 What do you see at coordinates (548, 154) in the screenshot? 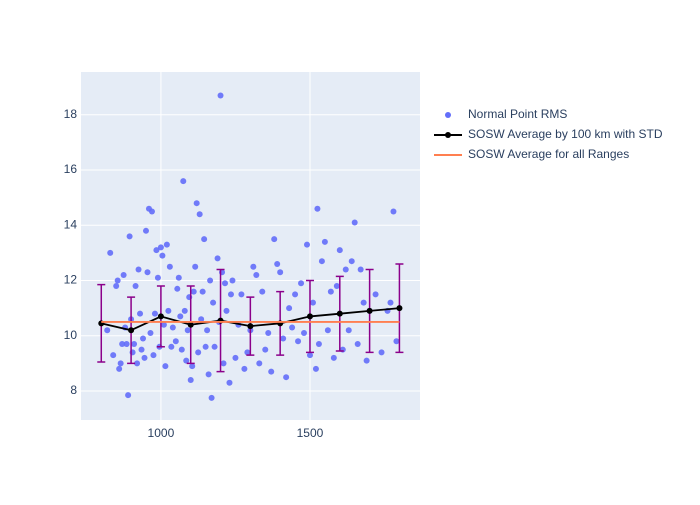
I see `legend-label: SOSW Average for all Ranges` at bounding box center [548, 154].